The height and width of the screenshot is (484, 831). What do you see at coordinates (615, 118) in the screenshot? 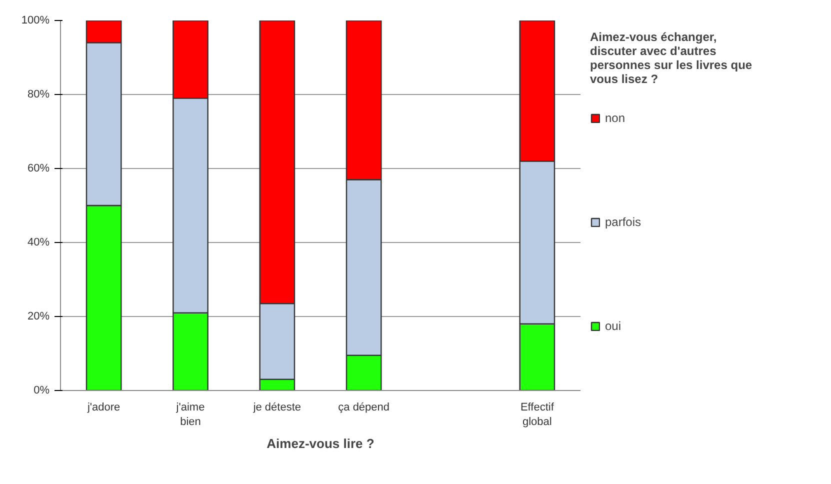
I see `legend-label: non` at bounding box center [615, 118].